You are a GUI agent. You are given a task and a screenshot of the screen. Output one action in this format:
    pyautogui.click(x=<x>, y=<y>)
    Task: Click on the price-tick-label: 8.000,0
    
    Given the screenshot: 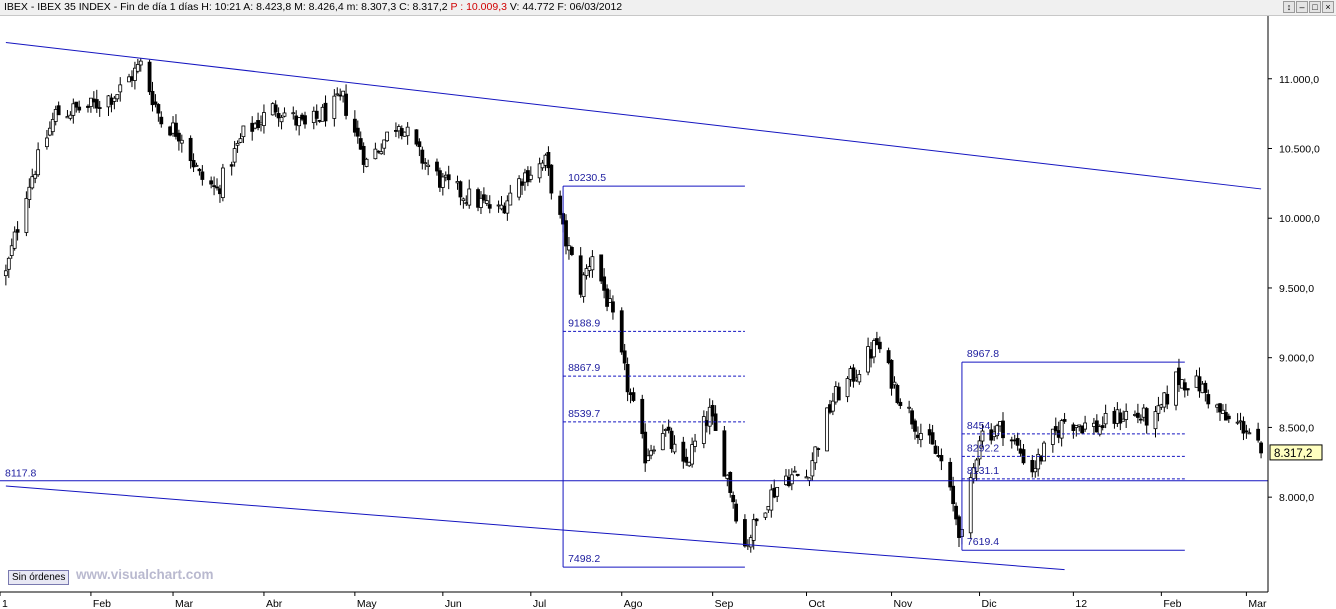 What is the action you would take?
    pyautogui.click(x=1296, y=498)
    